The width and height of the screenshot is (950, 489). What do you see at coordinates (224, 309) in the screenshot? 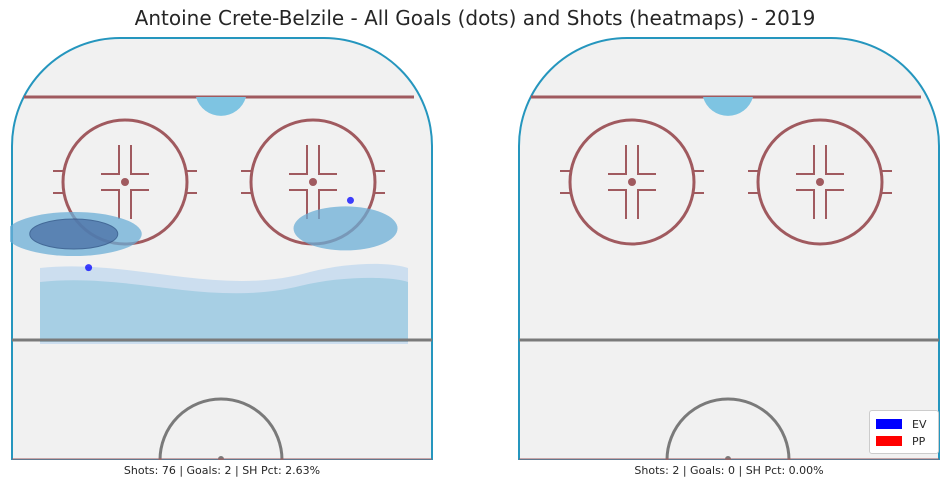
I see `shot-density-band-mid` at bounding box center [224, 309].